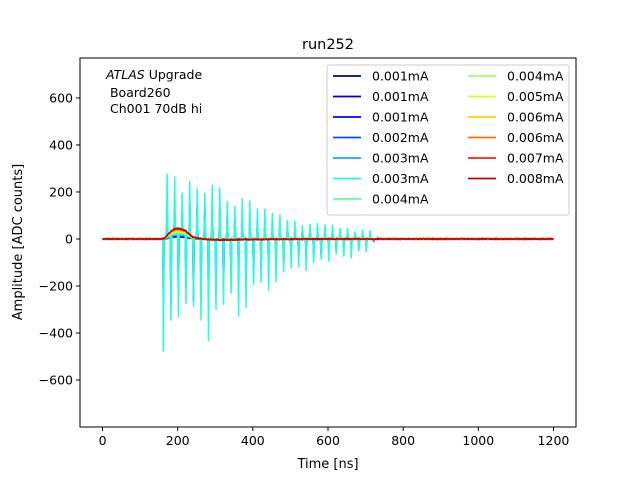  I want to click on legend-label: 0.007mA, so click(535, 158).